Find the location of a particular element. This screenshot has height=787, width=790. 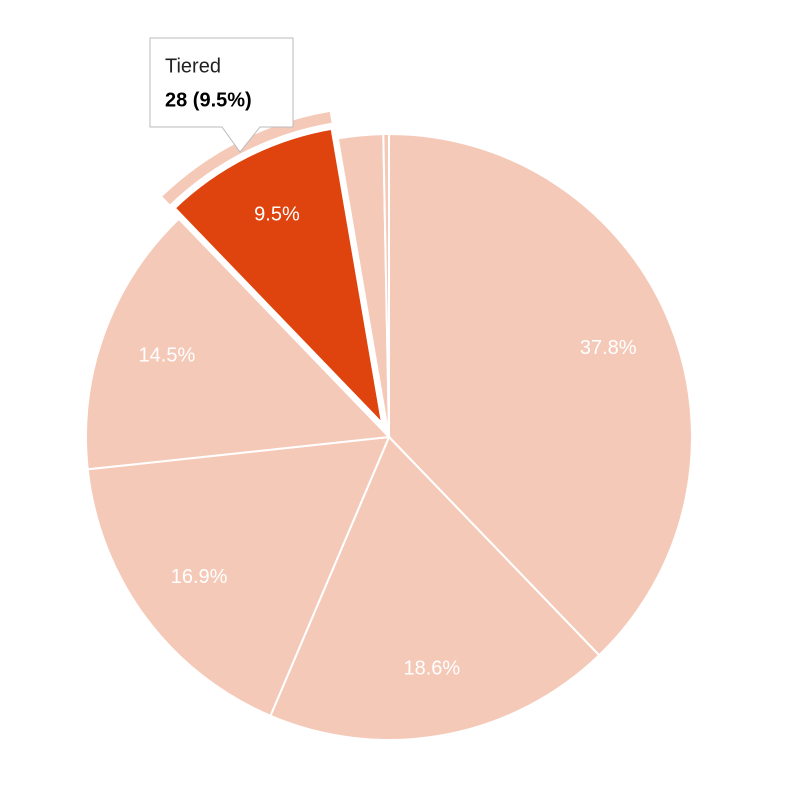

slice-label: 37.8% is located at coordinates (608, 348).